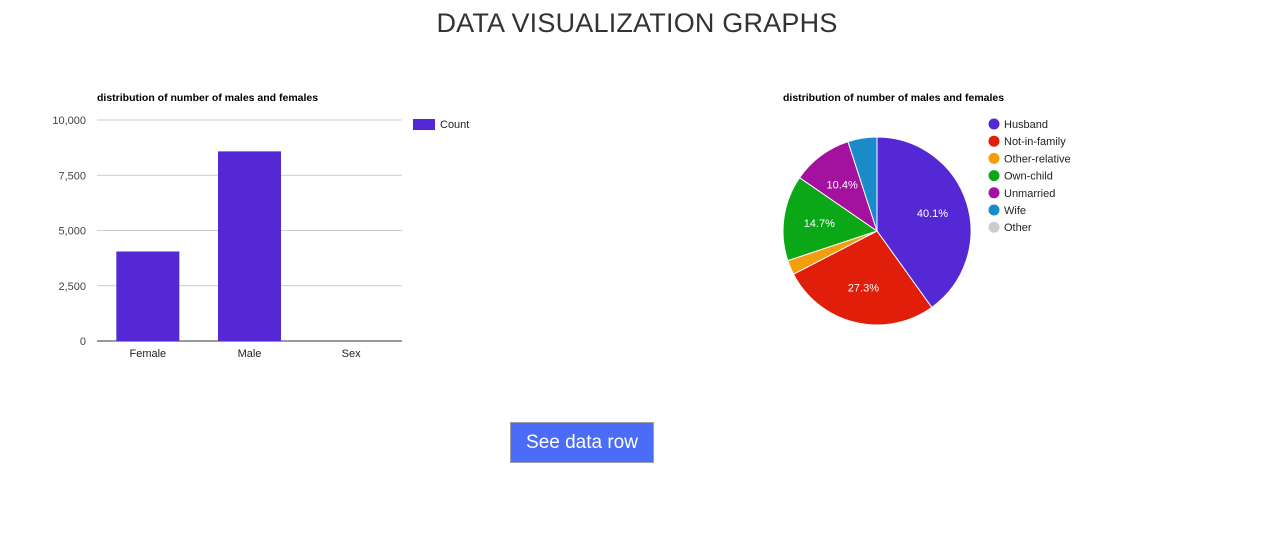 This screenshot has height=536, width=1281. I want to click on pie-slice-own-child, so click(830, 219).